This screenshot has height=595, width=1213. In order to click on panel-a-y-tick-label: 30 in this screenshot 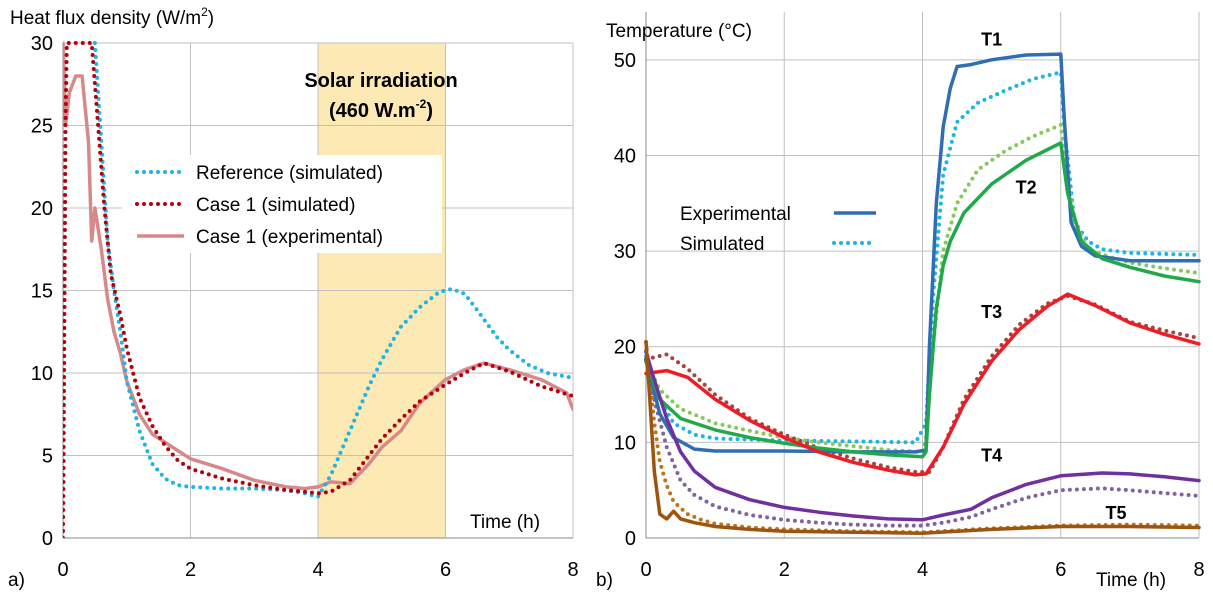, I will do `click(42, 44)`.